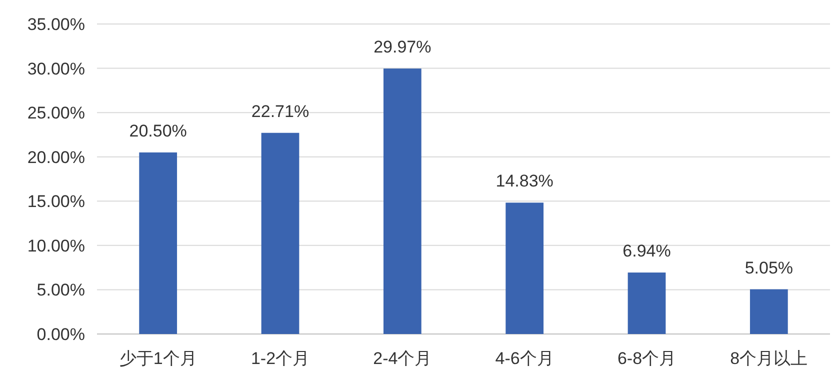 This screenshot has width=840, height=390. I want to click on data-label: 20.50%, so click(158, 130).